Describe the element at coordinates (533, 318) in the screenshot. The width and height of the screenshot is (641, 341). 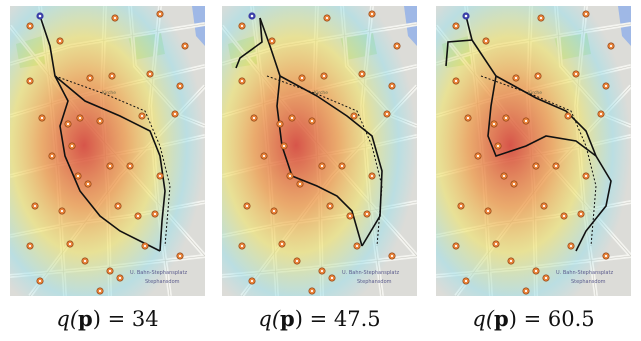
I see `caption-3: q(p) = 60.5` at that location.